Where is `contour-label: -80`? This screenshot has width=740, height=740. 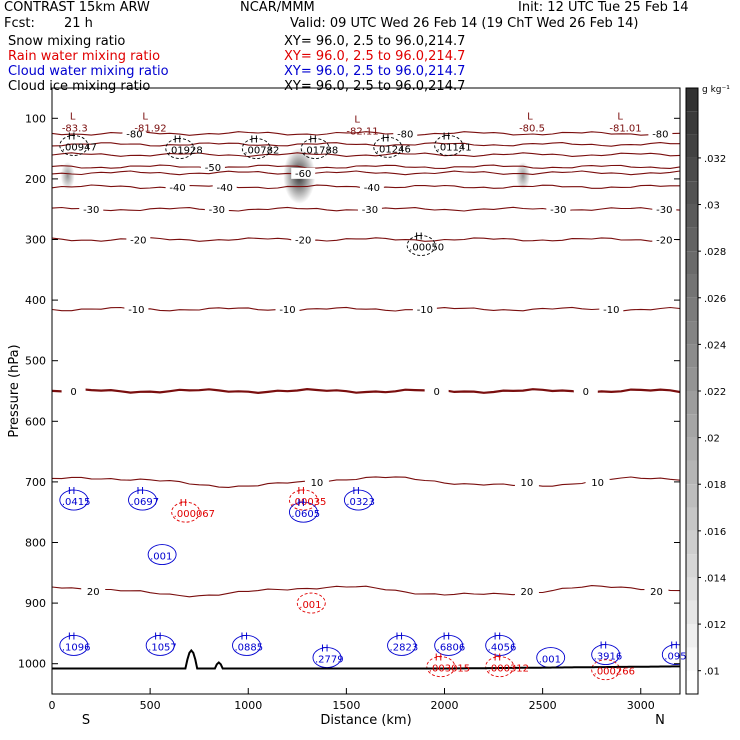 contour-label: -80 is located at coordinates (660, 134).